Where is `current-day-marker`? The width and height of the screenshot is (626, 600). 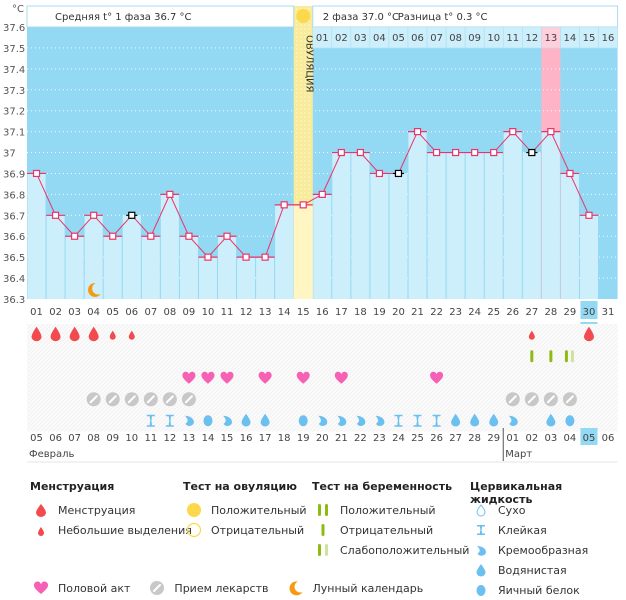
current-day-marker is located at coordinates (589, 323).